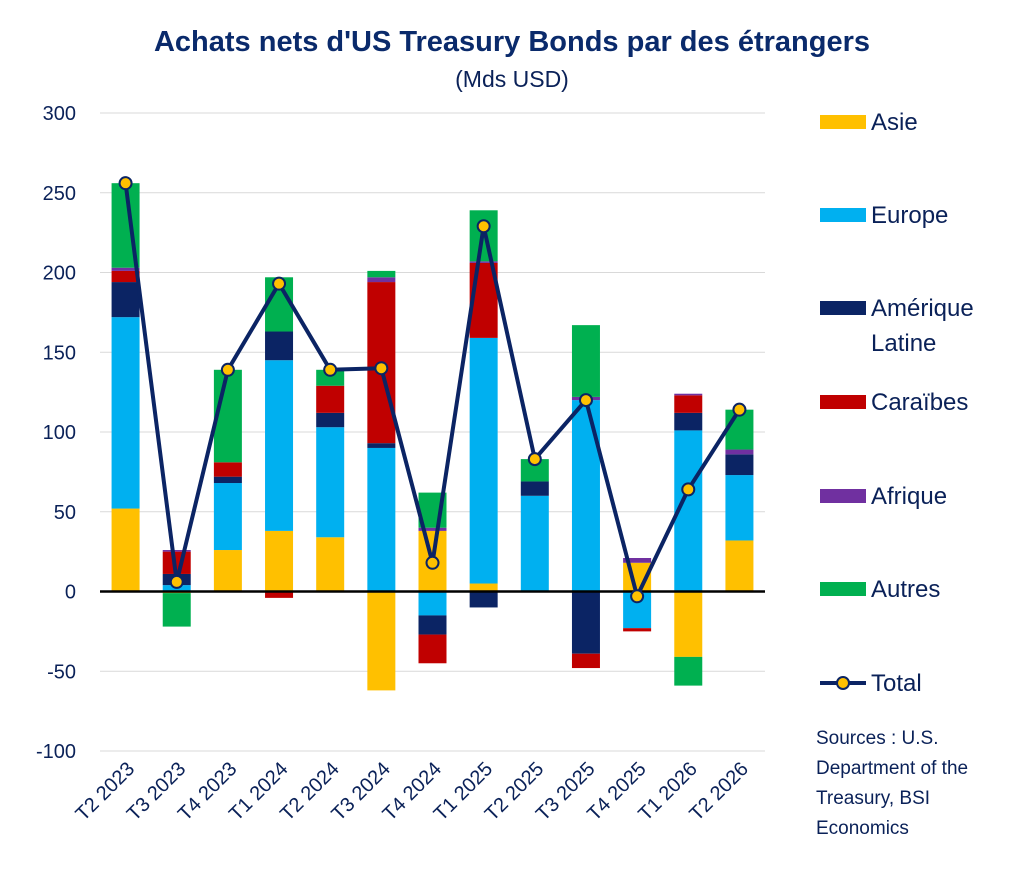 This screenshot has width=1024, height=872. Describe the element at coordinates (843, 683) in the screenshot. I see `legend-marker` at that location.